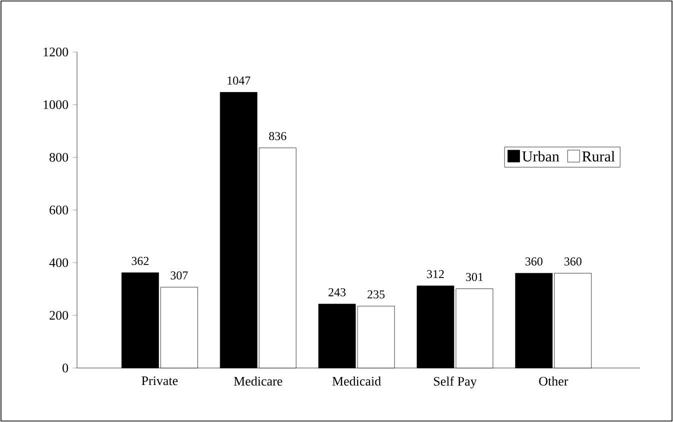 This screenshot has width=673, height=422. I want to click on y-tick-label: 800, so click(59, 157).